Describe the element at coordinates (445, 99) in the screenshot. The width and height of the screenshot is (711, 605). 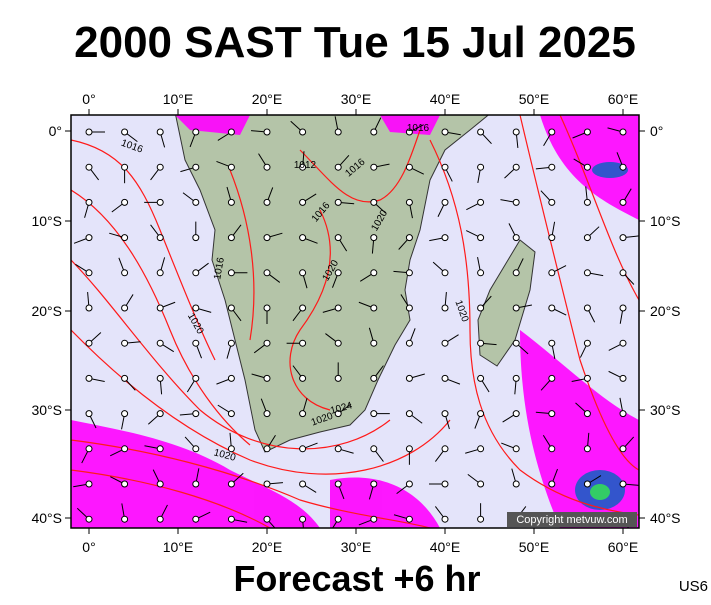
I see `lon-label: 40°E` at that location.